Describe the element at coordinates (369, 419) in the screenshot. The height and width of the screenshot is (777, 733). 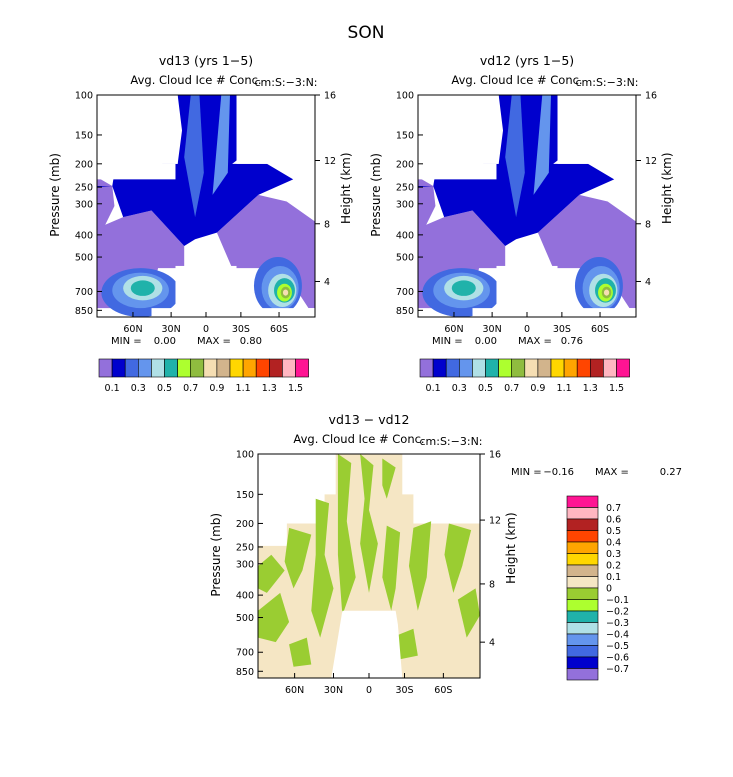
I see `chart-title: vd13 − vd12` at that location.